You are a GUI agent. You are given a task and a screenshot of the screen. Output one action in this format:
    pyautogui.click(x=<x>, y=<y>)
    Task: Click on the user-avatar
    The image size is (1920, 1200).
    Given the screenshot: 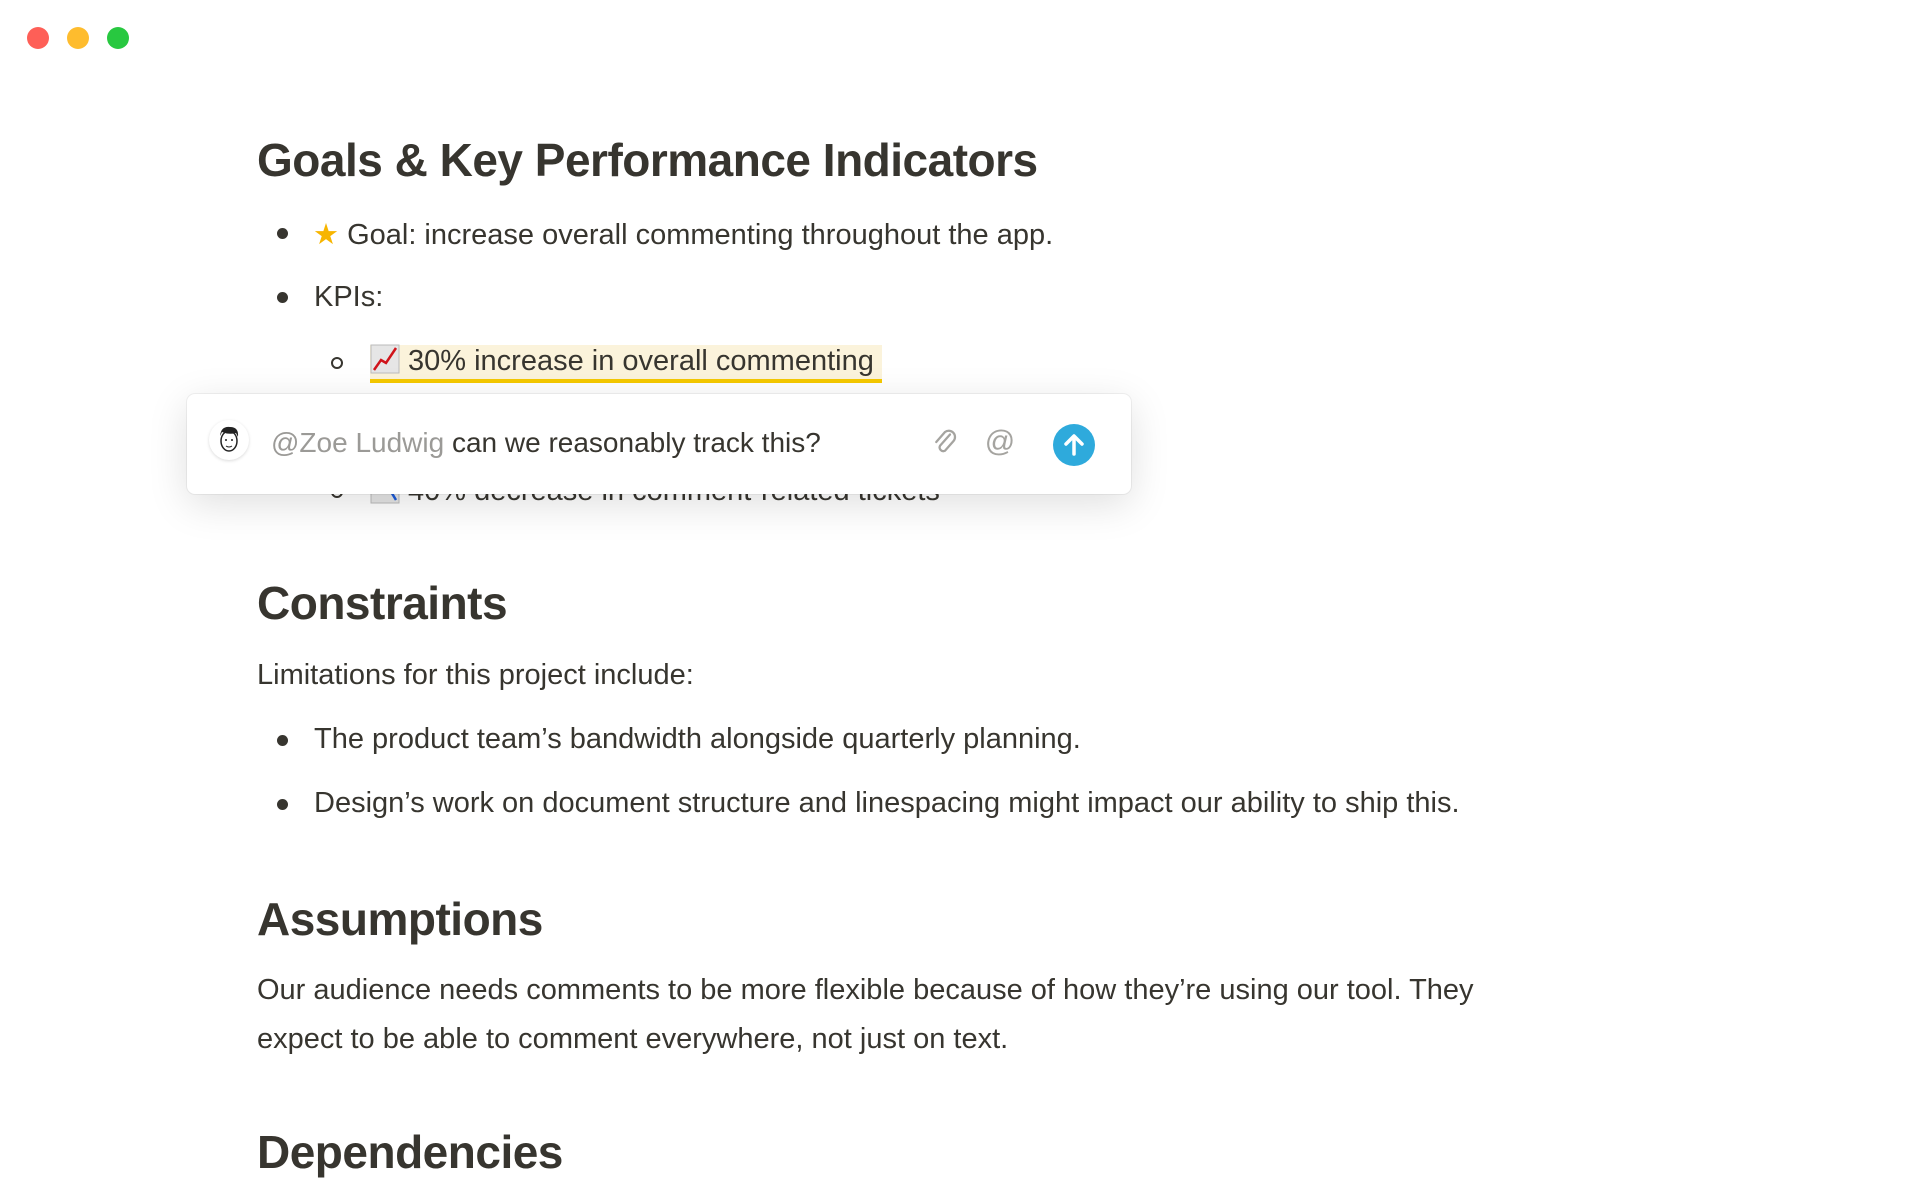 What is the action you would take?
    pyautogui.click(x=229, y=440)
    